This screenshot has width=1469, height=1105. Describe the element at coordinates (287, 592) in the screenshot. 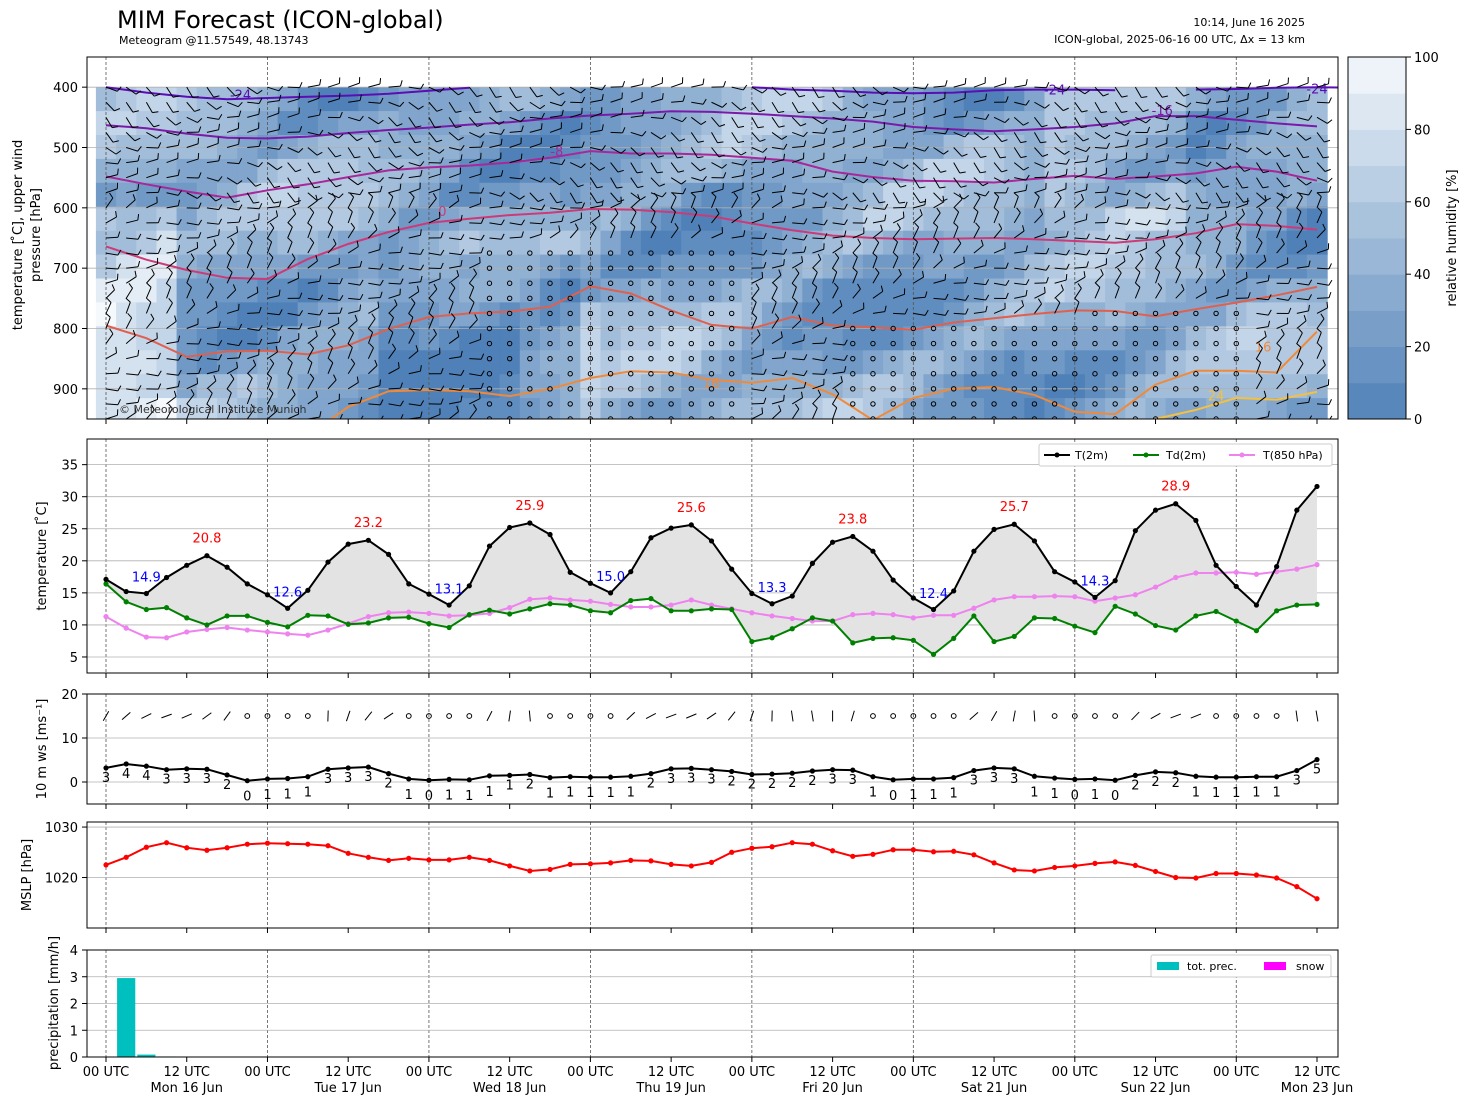

I see `temperature-extreme-label: 12.6` at that location.